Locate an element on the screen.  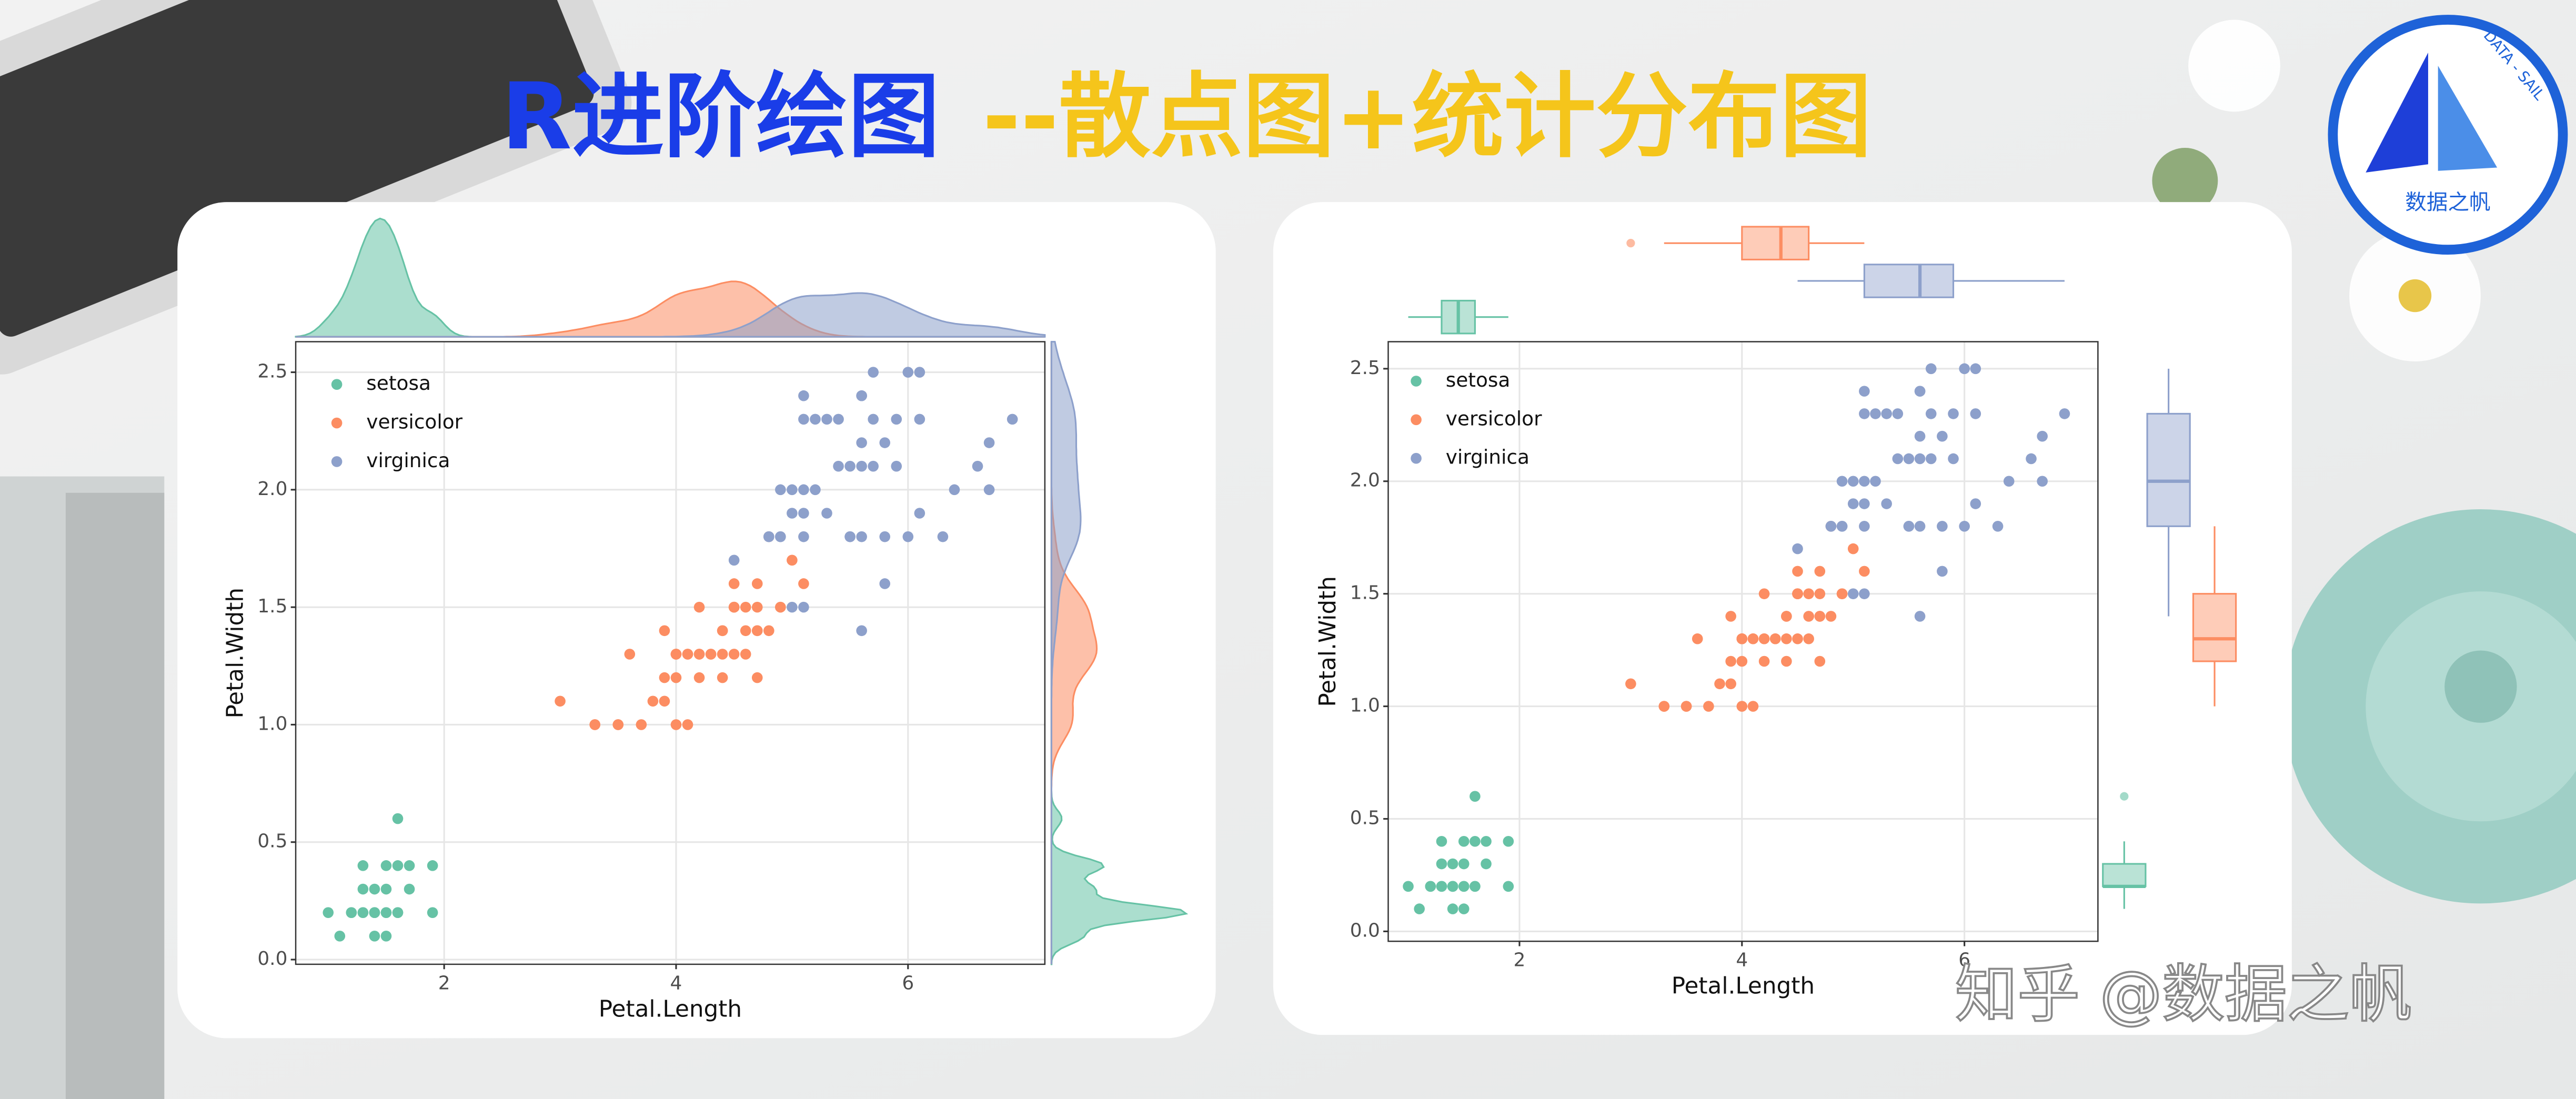
y-tick-label: 1.5 is located at coordinates (1365, 593).